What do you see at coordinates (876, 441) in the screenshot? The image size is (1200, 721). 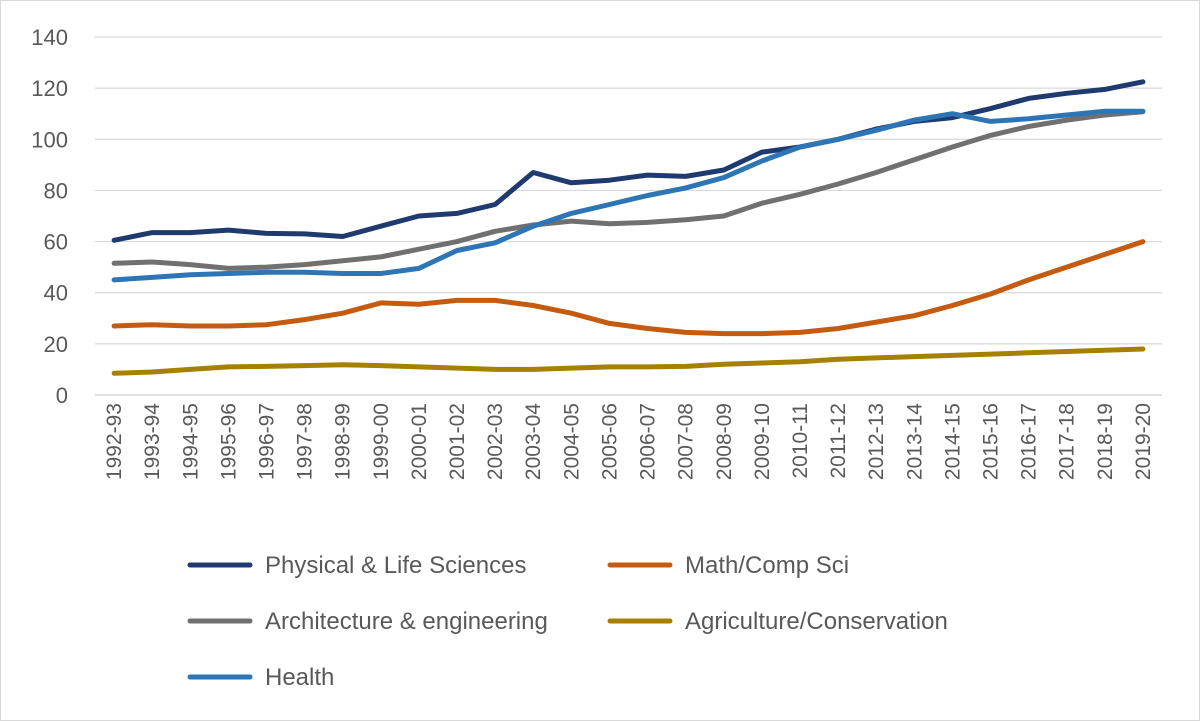 I see `x-tick-label: 2012-13` at bounding box center [876, 441].